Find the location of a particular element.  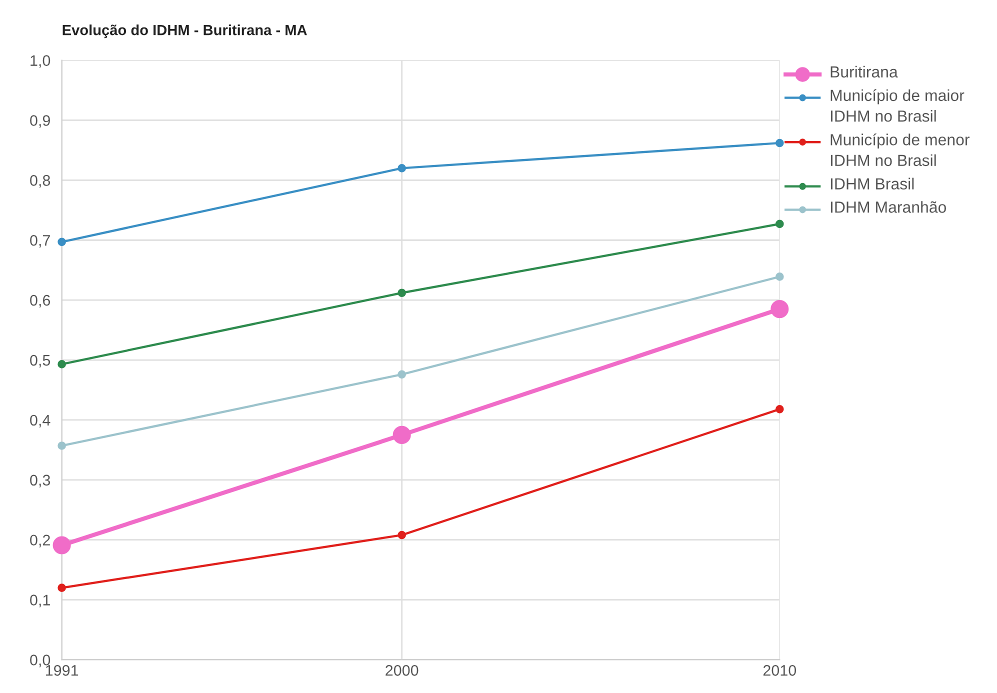

y-tick-label: 0,0 is located at coordinates (40, 661).